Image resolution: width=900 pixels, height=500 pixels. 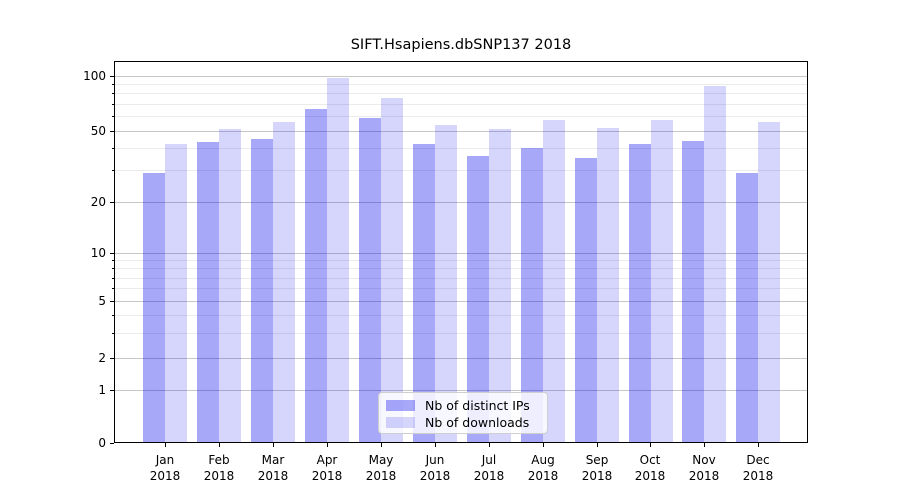 I want to click on bar-oct-downloads, so click(x=661, y=281).